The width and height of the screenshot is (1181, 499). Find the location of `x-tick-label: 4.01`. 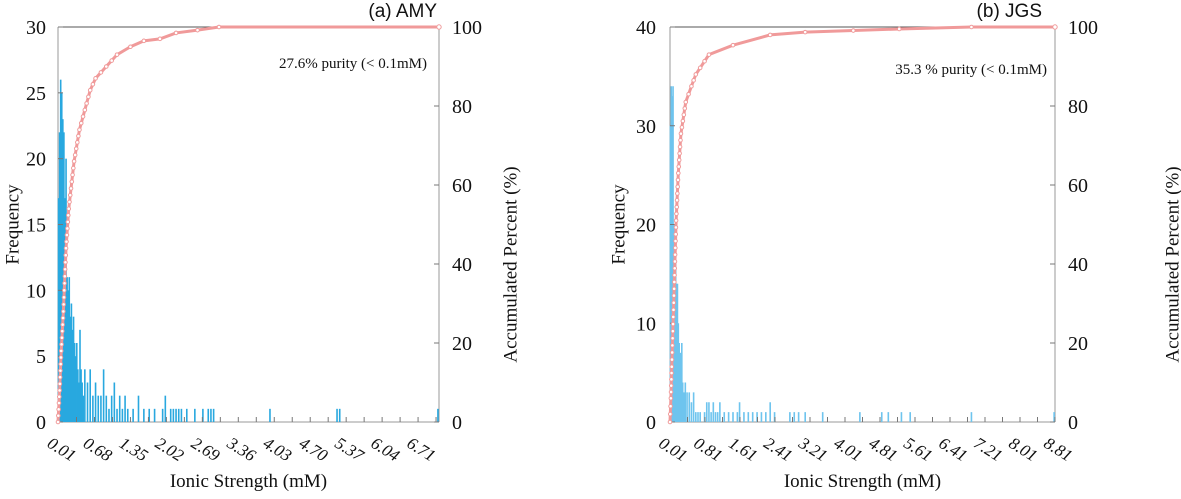

x-tick-label: 4.01 is located at coordinates (848, 449).